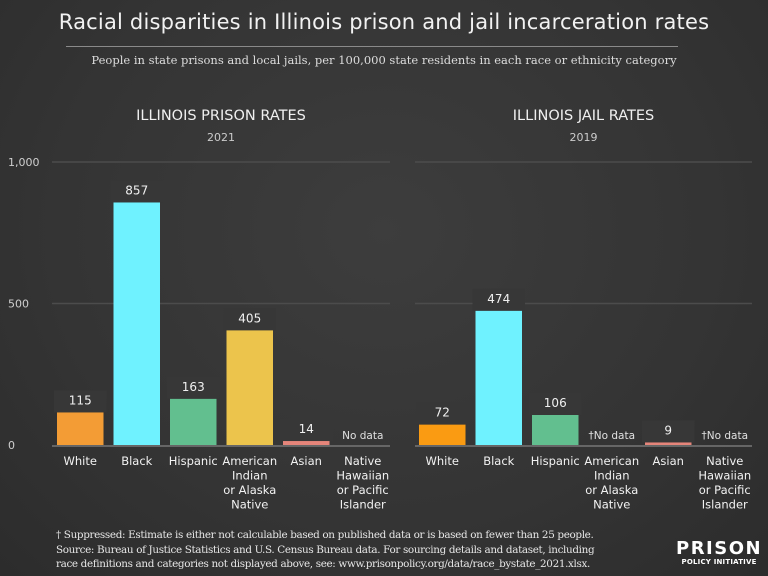 The width and height of the screenshot is (768, 576). I want to click on data-label: 9, so click(668, 430).